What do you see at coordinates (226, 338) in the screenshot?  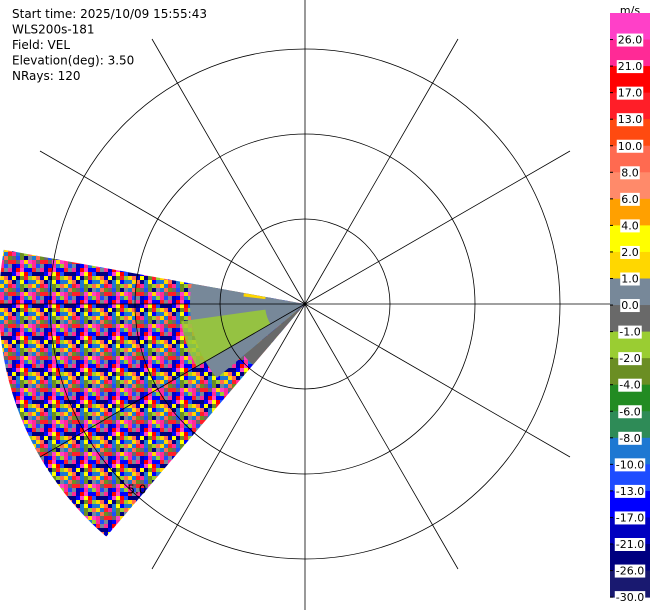 I see `sector-green` at bounding box center [226, 338].